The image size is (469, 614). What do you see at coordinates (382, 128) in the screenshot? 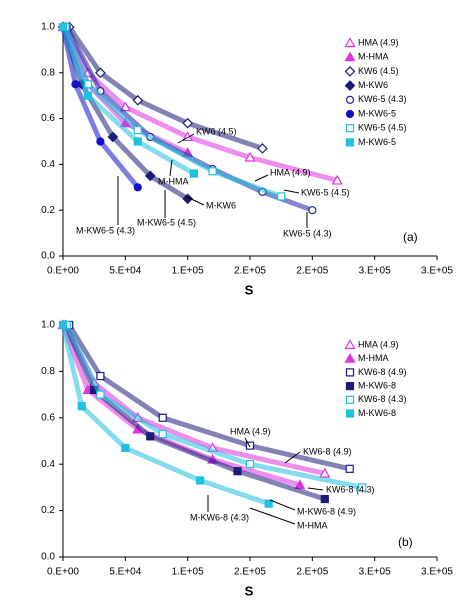
I see `legend-label: KW6-5 (4.5)` at bounding box center [382, 128].